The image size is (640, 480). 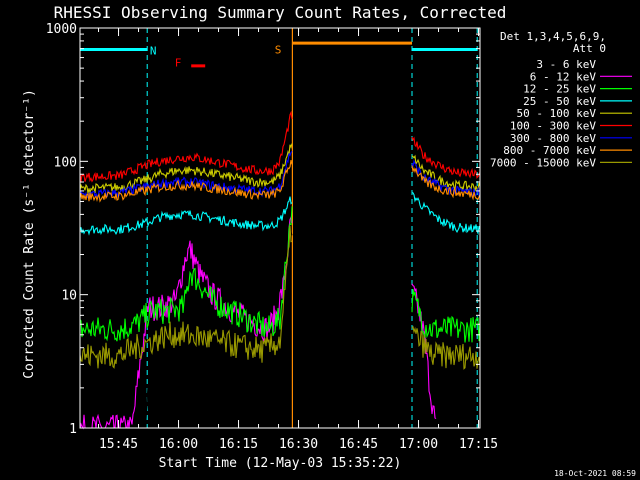 I want to click on x-tick-label-4: 16:45, so click(x=358, y=444).